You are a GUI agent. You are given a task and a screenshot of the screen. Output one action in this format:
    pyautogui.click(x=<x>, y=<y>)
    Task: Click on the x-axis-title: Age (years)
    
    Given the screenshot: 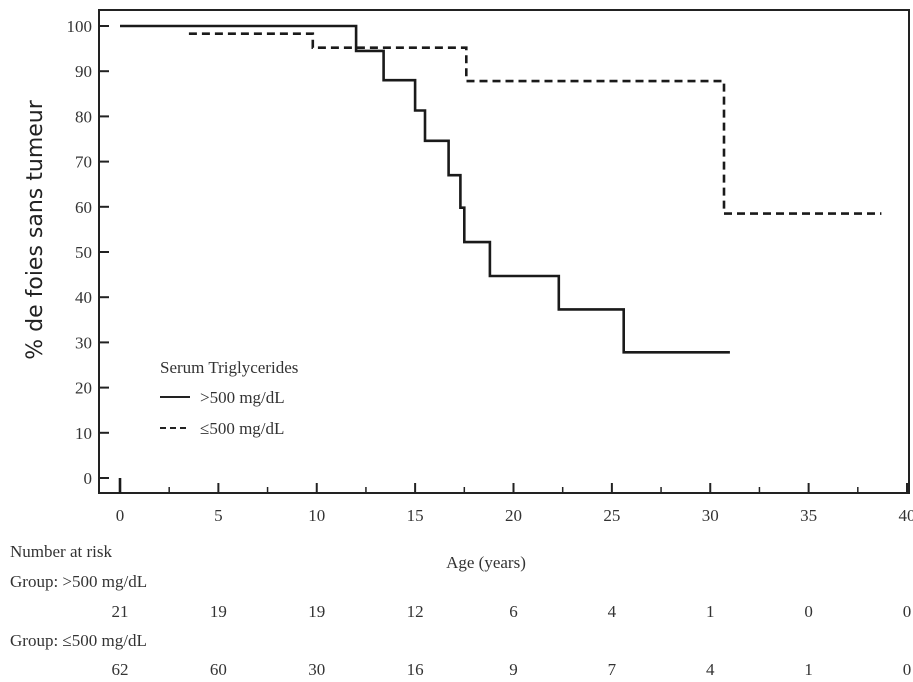 What is the action you would take?
    pyautogui.click(x=486, y=562)
    